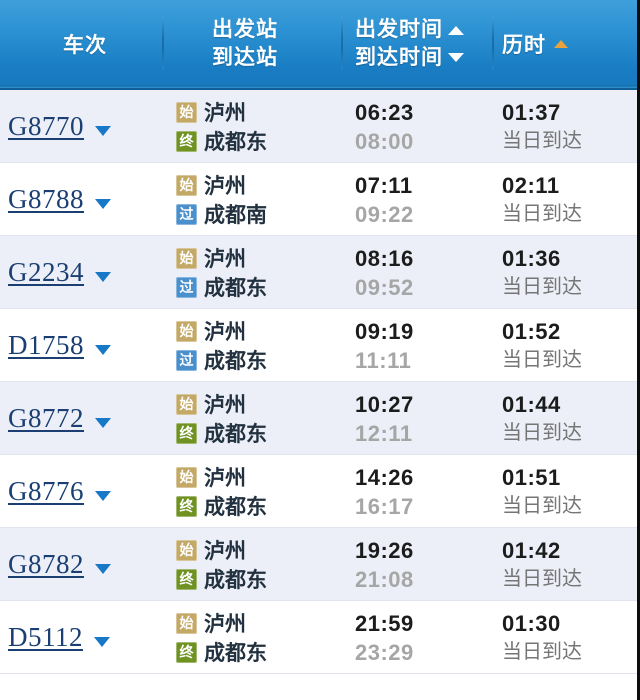 The height and width of the screenshot is (700, 640). Describe the element at coordinates (384, 477) in the screenshot. I see `depart-time: 14:26` at that location.